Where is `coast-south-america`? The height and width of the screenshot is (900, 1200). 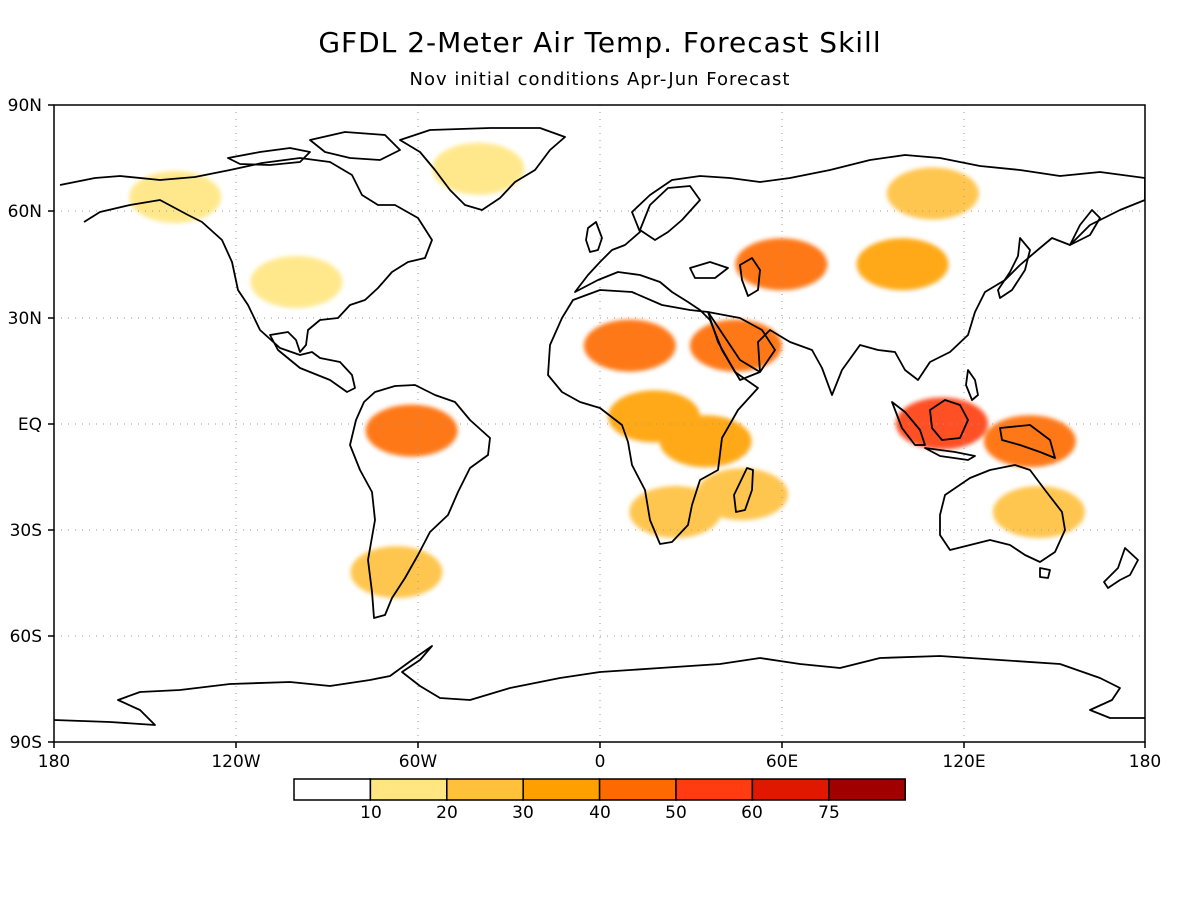
coast-south-america is located at coordinates (420, 501).